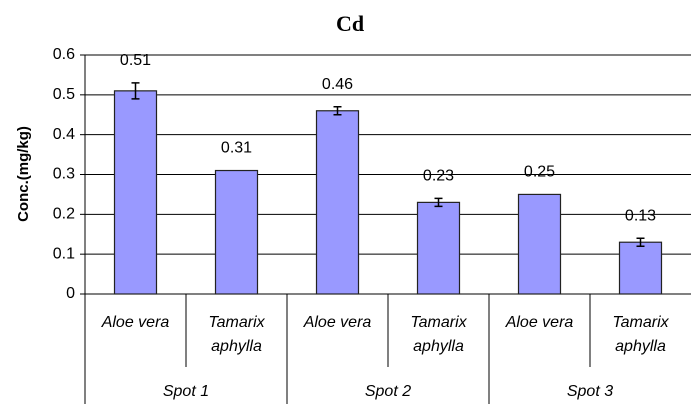  Describe the element at coordinates (64, 214) in the screenshot. I see `y-tick-label: 0.2` at that location.